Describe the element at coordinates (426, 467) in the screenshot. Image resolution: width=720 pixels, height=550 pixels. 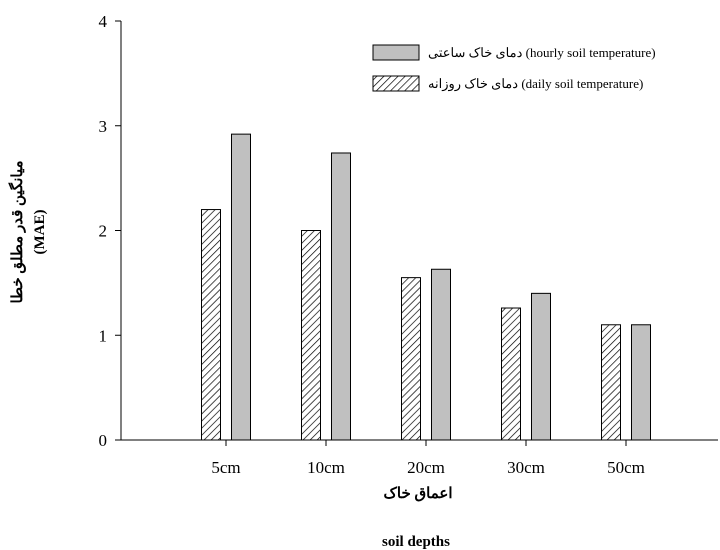
I see `x-tick-label: 20cm` at that location.